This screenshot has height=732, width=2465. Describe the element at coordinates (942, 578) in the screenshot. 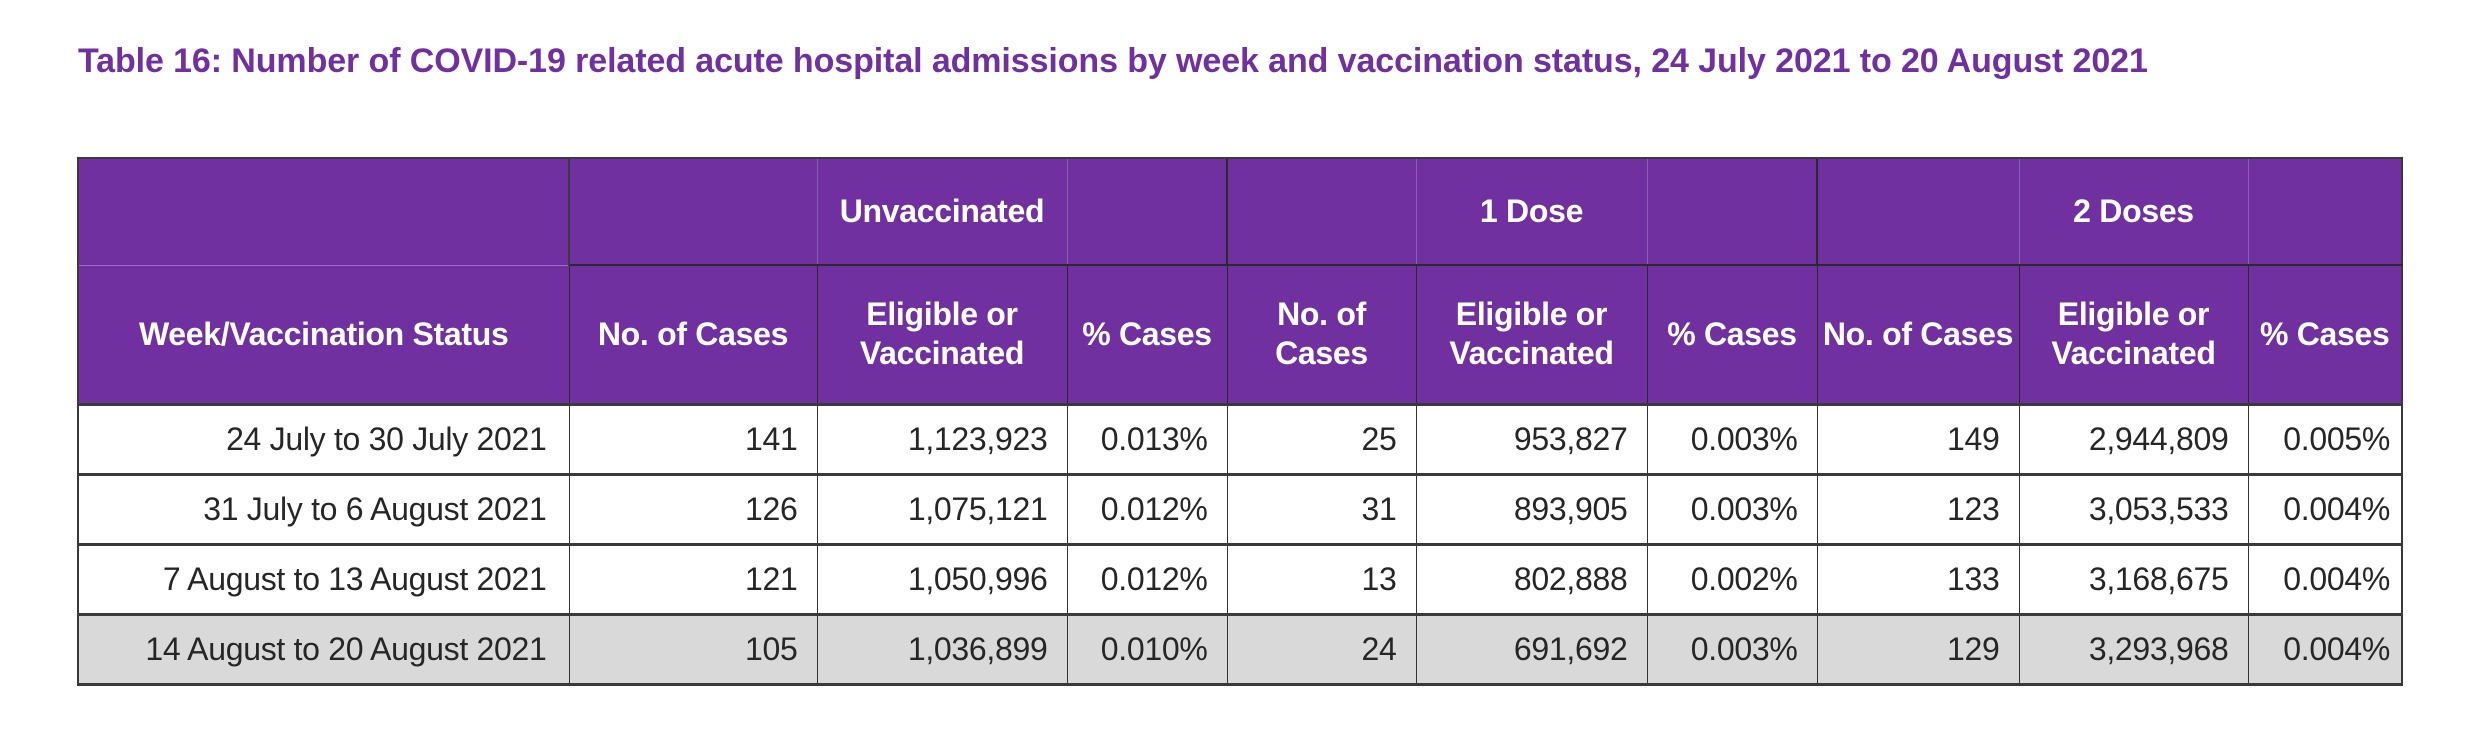

I see `unvaccinated-eligible-cell: 1,050,996` at that location.